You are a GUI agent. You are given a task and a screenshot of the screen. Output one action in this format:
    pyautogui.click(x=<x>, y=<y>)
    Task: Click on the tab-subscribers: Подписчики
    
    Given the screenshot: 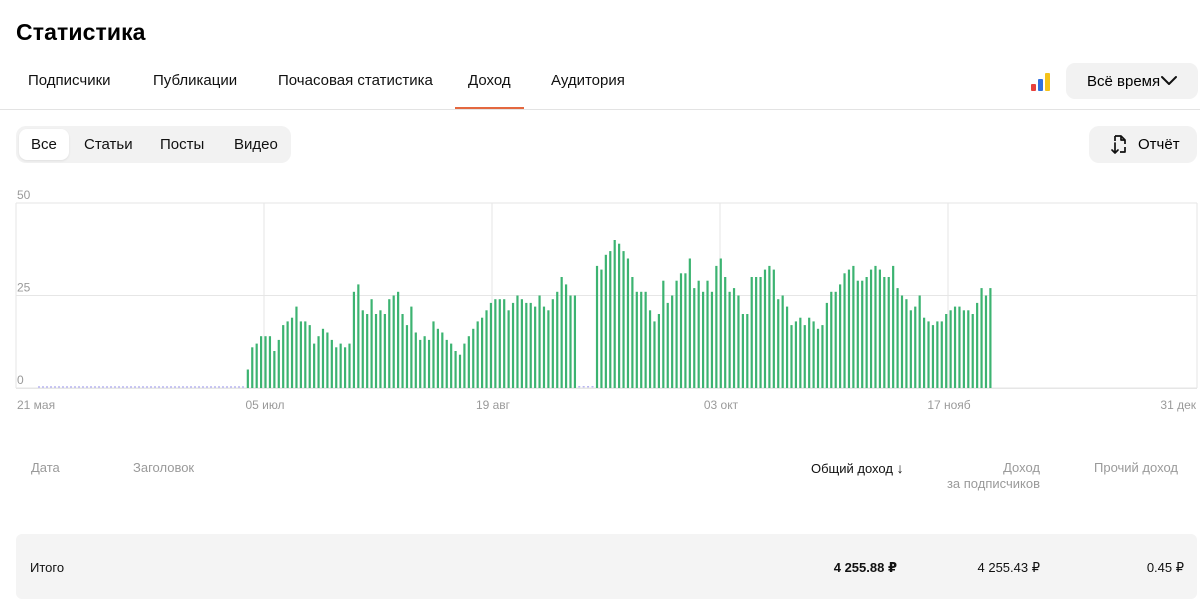 What is the action you would take?
    pyautogui.click(x=69, y=80)
    